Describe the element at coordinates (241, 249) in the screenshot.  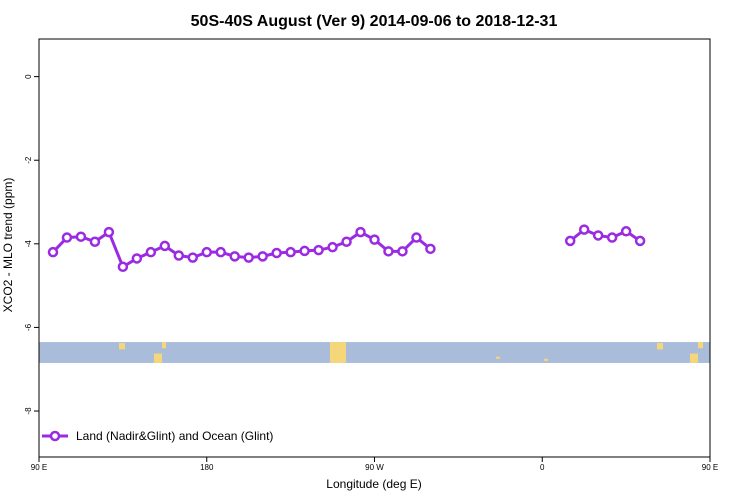
I see `series-line` at that location.